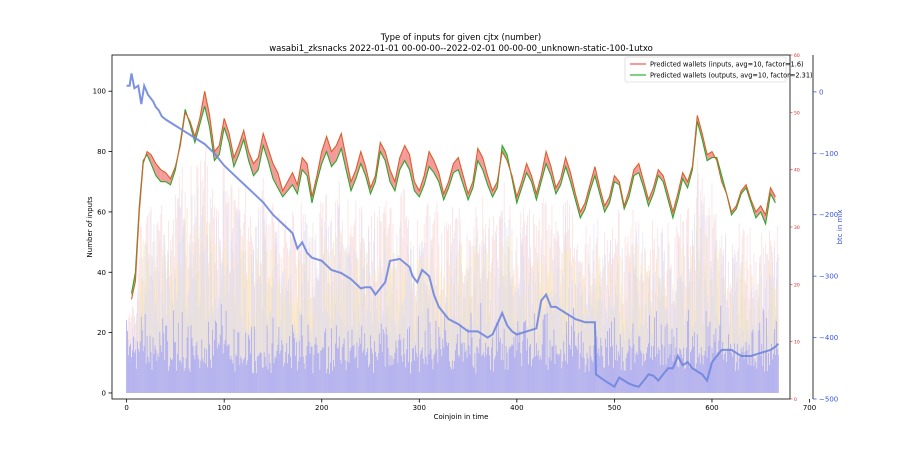 Image resolution: width=900 pixels, height=450 pixels. I want to click on y3-tick-label: 50, so click(797, 113).